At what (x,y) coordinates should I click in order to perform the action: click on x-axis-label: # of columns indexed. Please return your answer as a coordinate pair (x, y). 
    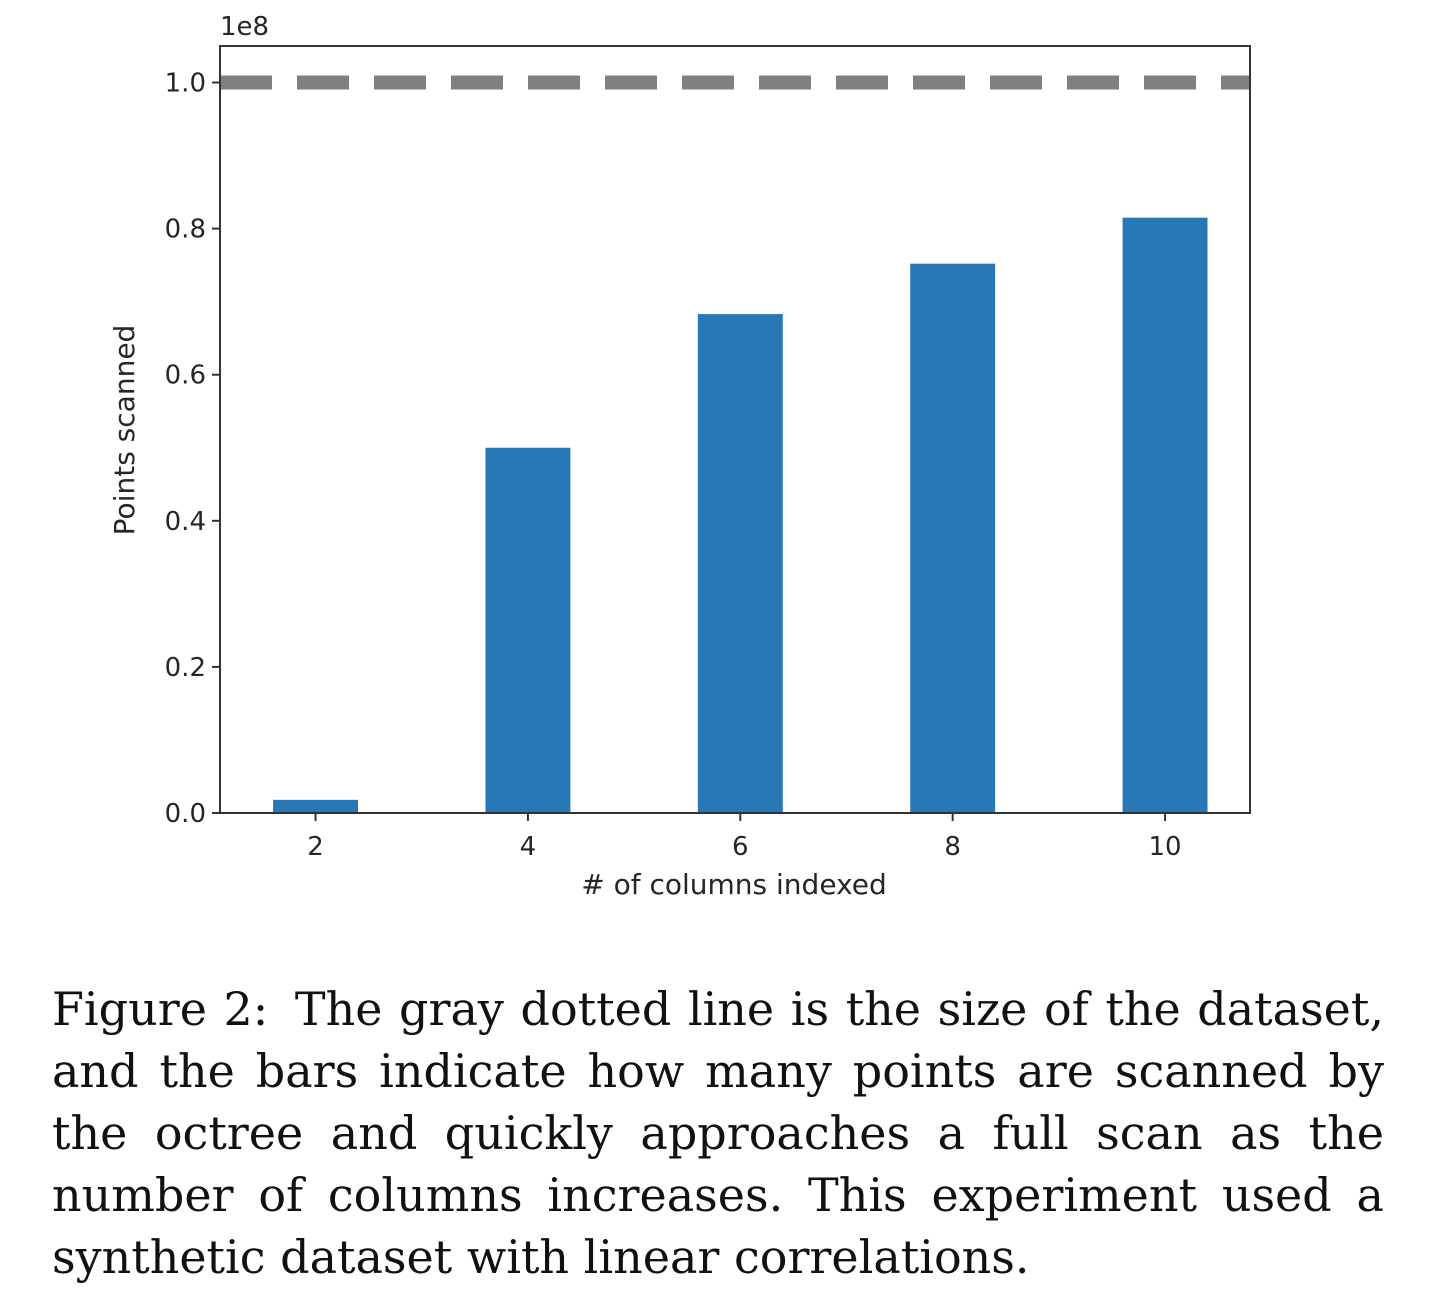
    Looking at the image, I should click on (734, 884).